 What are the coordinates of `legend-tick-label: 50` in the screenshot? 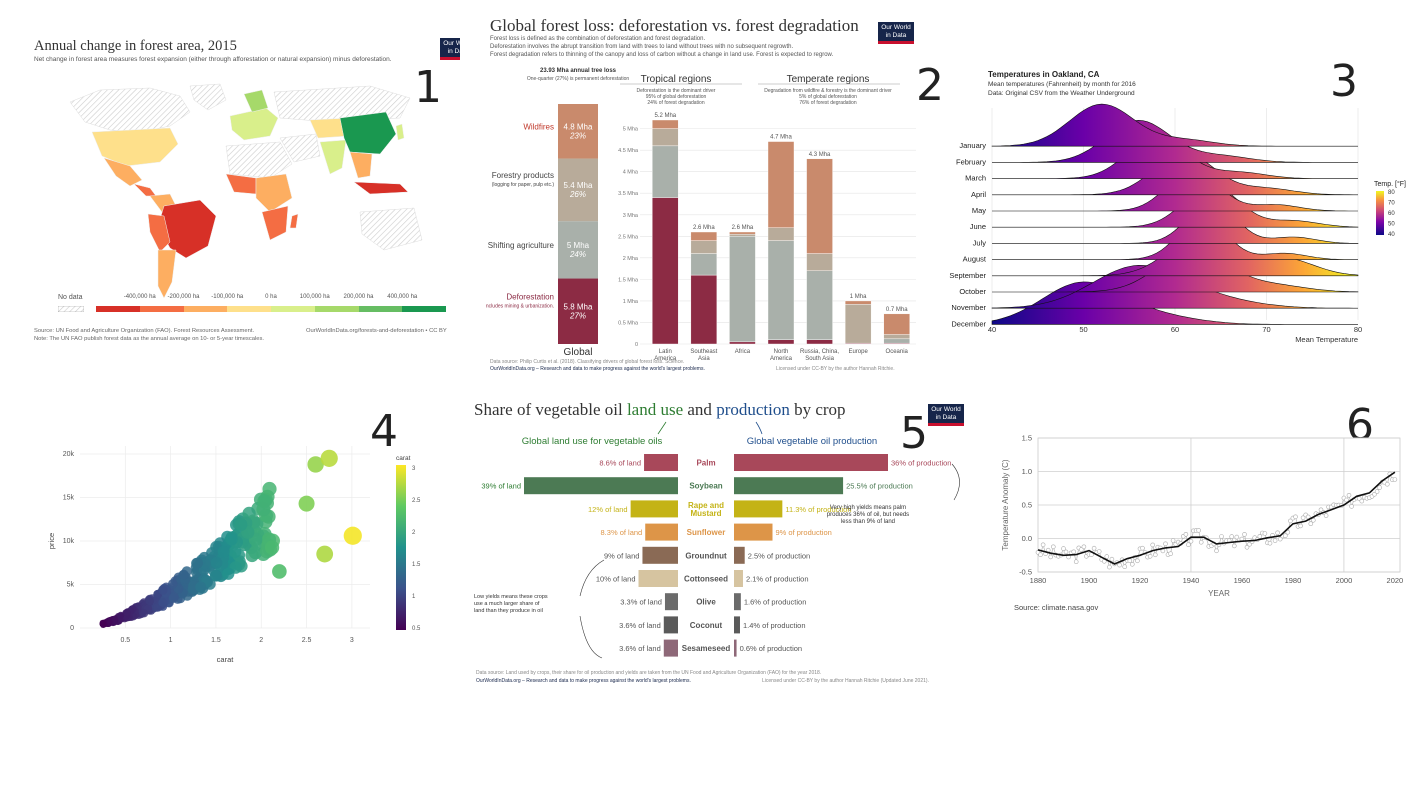 It's located at (1391, 225).